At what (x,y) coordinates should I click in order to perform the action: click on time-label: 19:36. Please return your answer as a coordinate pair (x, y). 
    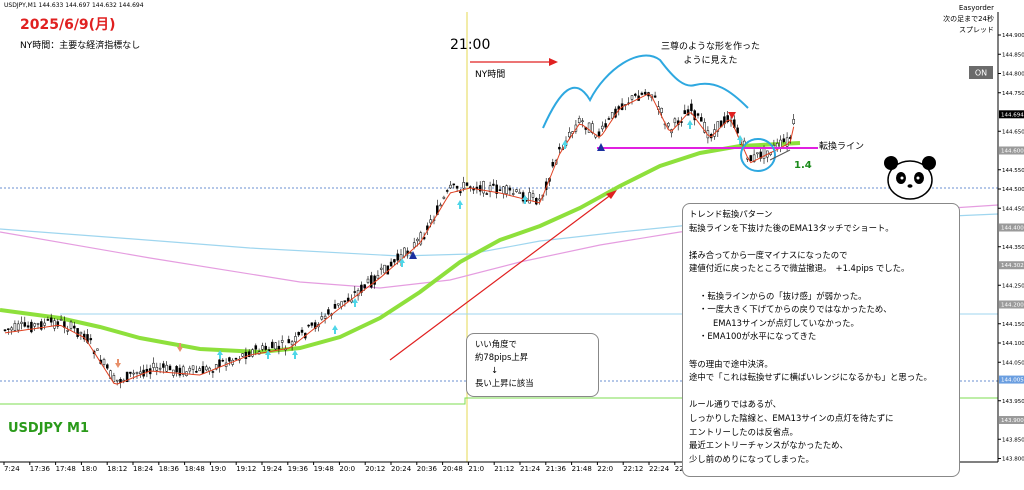
    Looking at the image, I should click on (298, 469).